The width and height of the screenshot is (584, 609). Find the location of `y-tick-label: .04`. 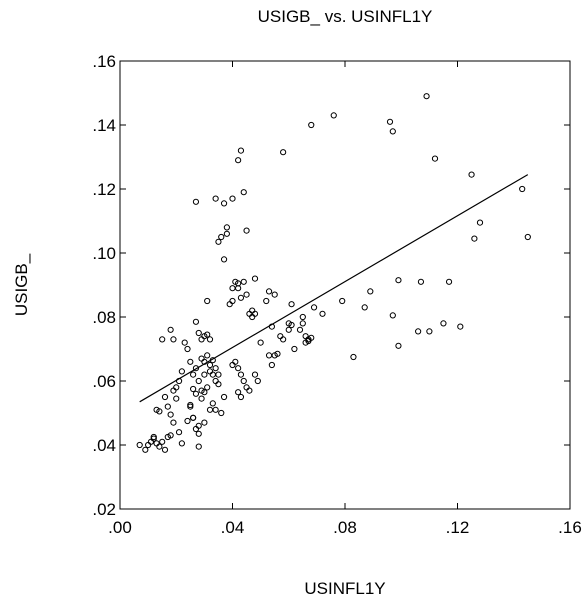

y-tick-label: .04 is located at coordinates (104, 445).